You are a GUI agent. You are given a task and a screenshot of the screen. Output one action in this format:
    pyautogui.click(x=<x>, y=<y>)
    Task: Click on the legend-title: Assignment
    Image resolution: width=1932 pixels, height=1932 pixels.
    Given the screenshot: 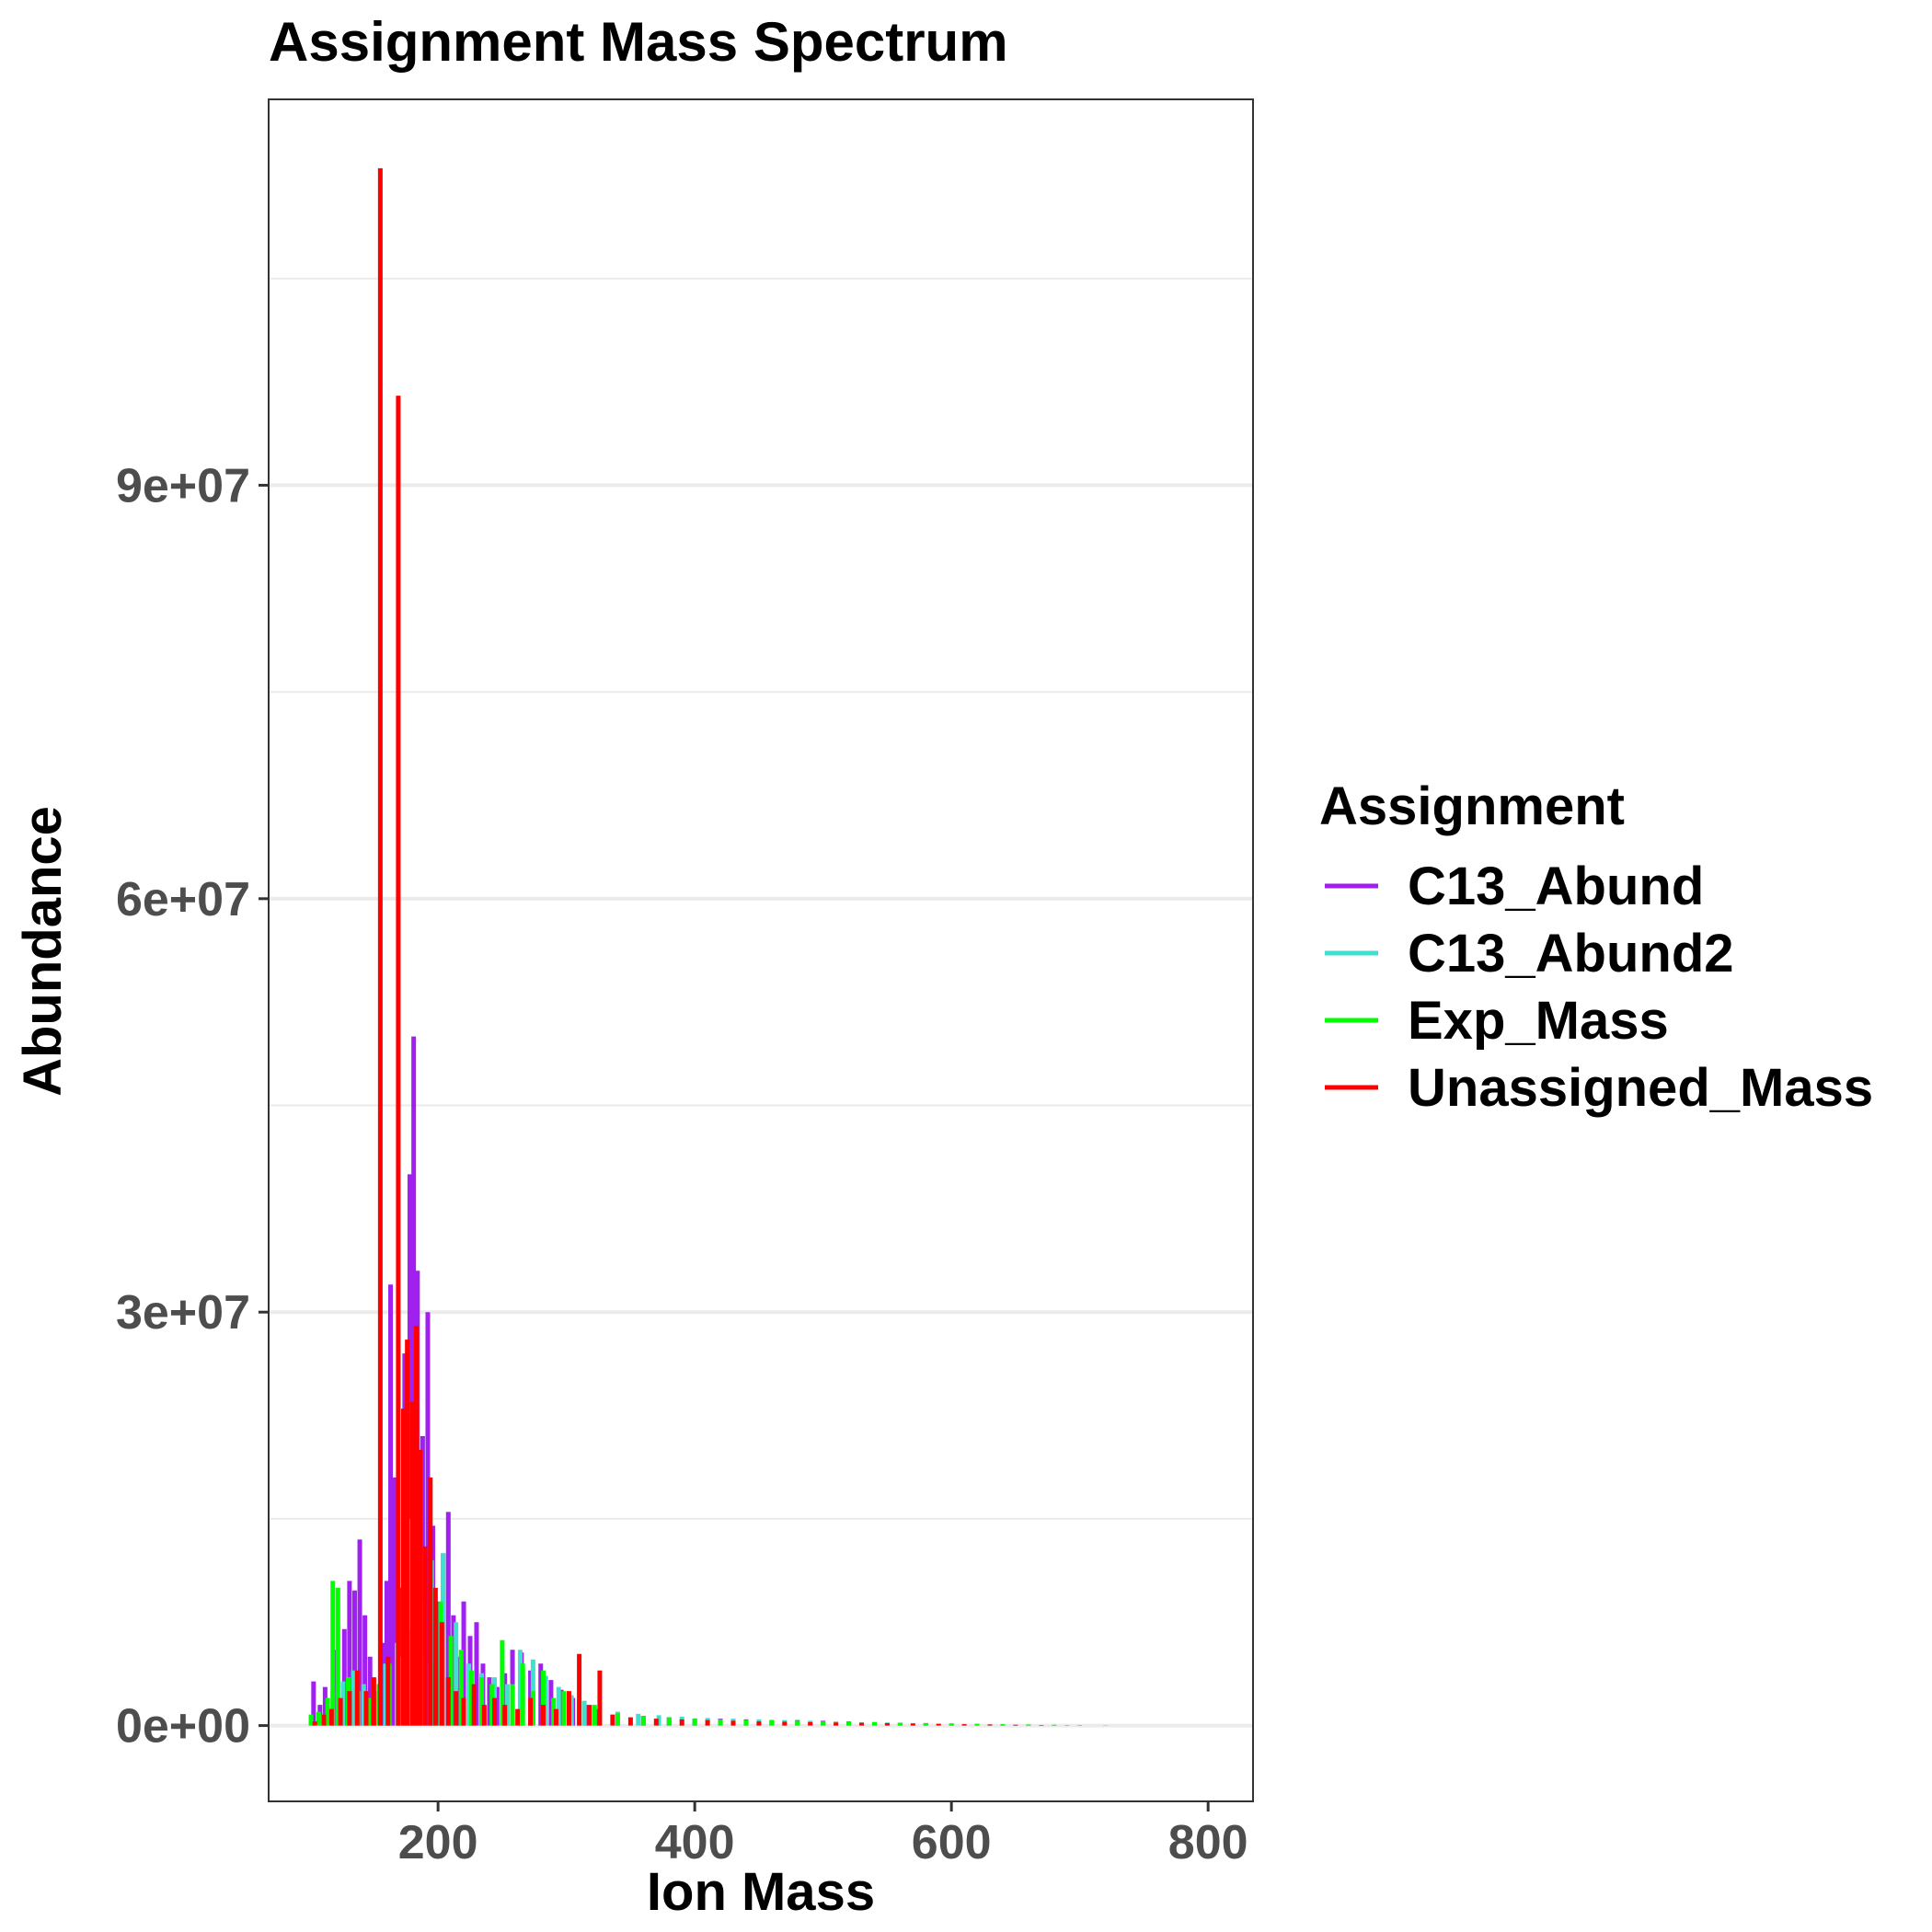 What is the action you would take?
    pyautogui.click(x=1472, y=806)
    